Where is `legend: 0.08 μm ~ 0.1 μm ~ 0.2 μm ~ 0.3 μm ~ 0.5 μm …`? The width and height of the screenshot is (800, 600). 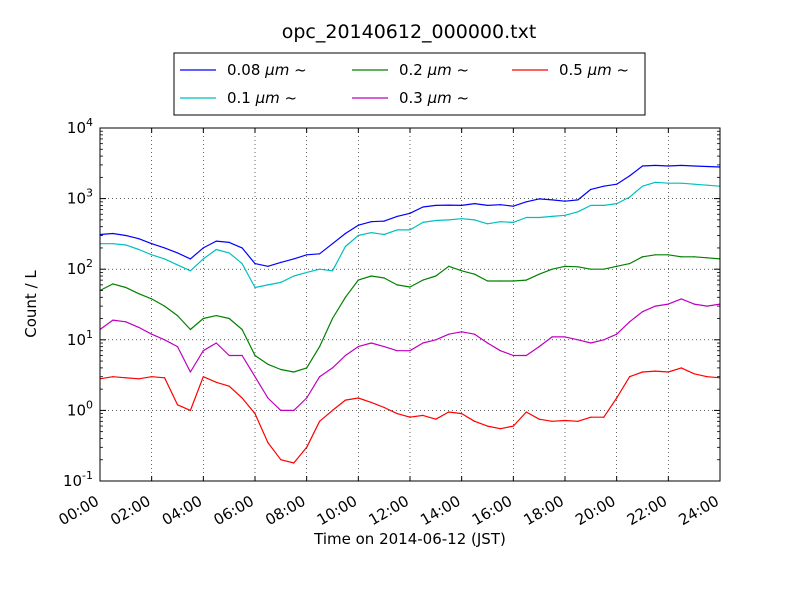
legend: 0.08 μm ~ 0.1 μm ~ 0.2 μm ~ 0.3 μm ~ 0.5 μm … is located at coordinates (409, 84).